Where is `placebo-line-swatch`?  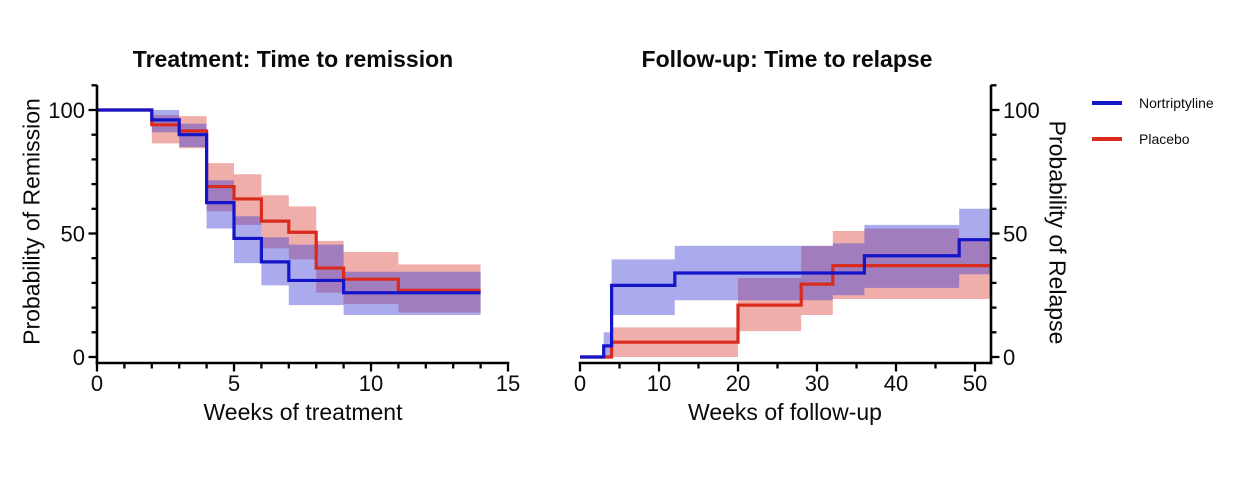
placebo-line-swatch is located at coordinates (1107, 139).